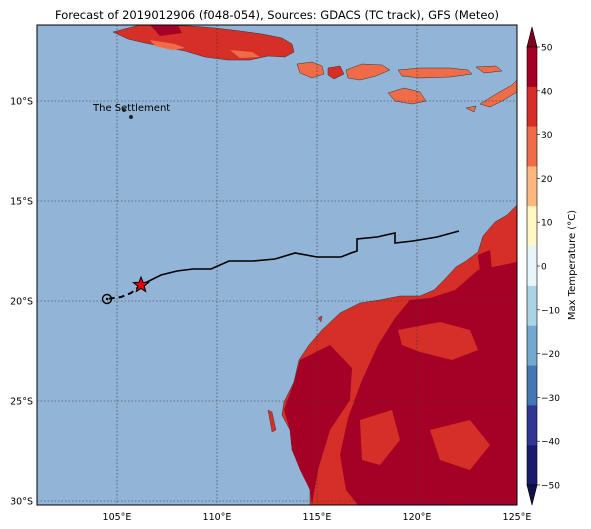 The image size is (591, 529). I want to click on timor-island, so click(498, 93).